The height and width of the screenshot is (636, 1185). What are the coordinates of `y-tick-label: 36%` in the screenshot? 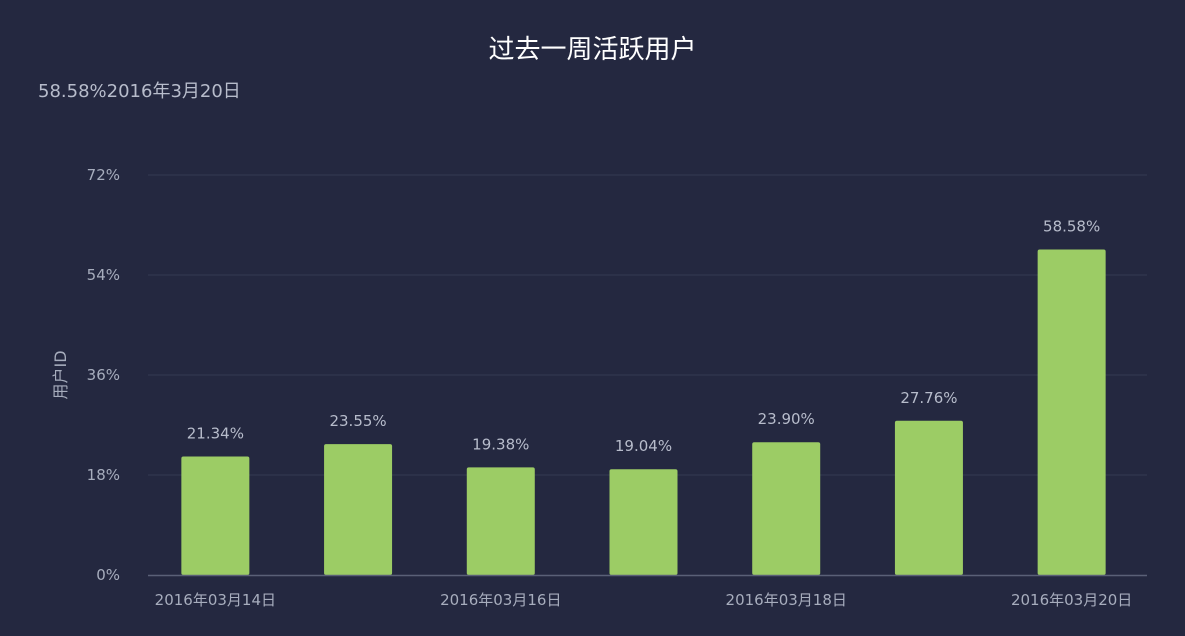 It's located at (103, 375).